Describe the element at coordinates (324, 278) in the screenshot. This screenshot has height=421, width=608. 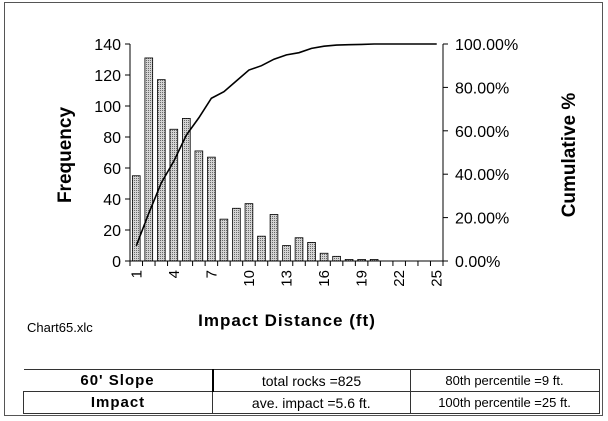
I see `x-tick-label: 16` at that location.